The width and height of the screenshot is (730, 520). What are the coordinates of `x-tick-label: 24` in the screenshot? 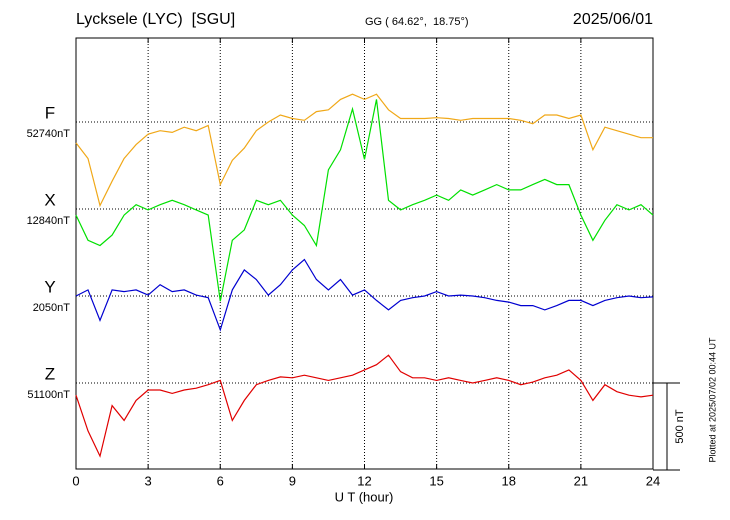 It's located at (653, 480).